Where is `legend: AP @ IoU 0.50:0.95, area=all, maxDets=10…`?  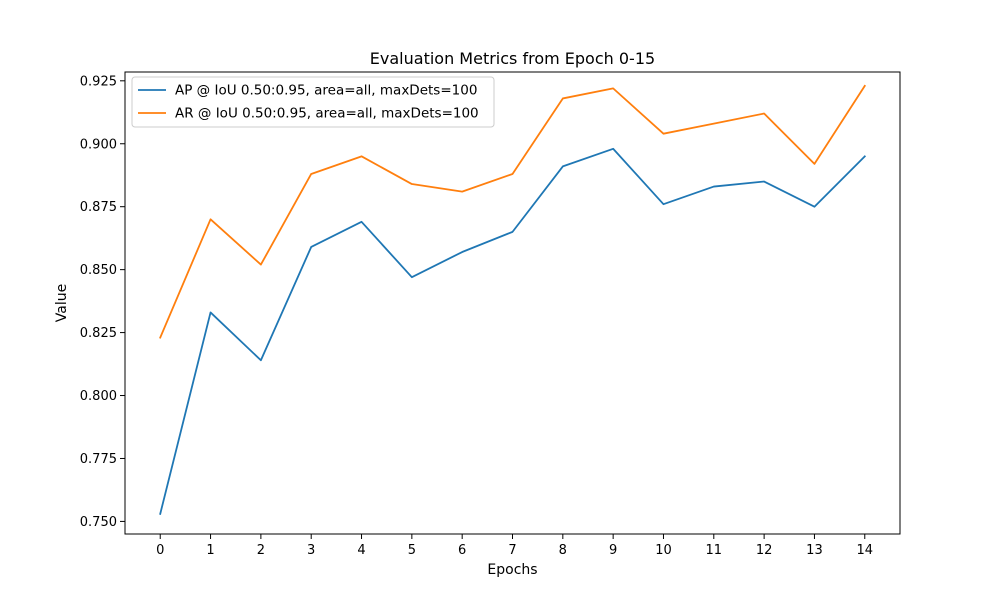 legend: AP @ IoU 0.50:0.95, area=all, maxDets=10… is located at coordinates (313, 102).